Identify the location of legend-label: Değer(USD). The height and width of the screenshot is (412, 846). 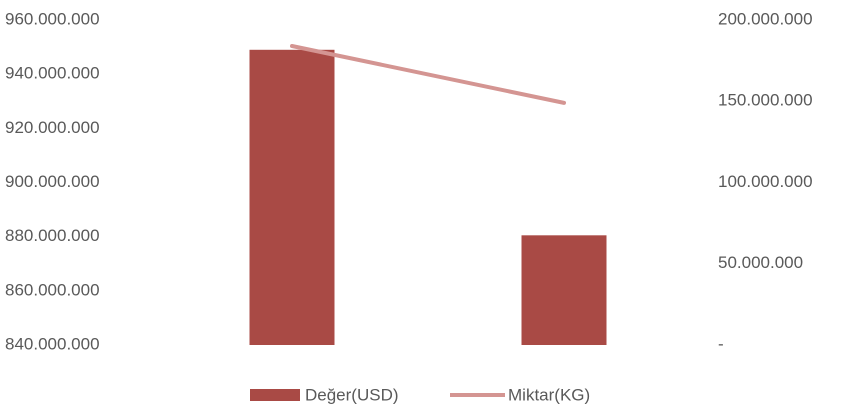
(352, 394).